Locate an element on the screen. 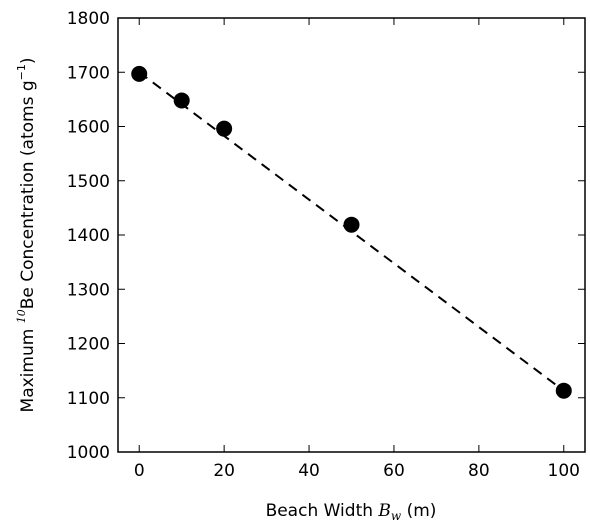 This screenshot has width=590, height=528. x-tick-label: 100 is located at coordinates (564, 471).